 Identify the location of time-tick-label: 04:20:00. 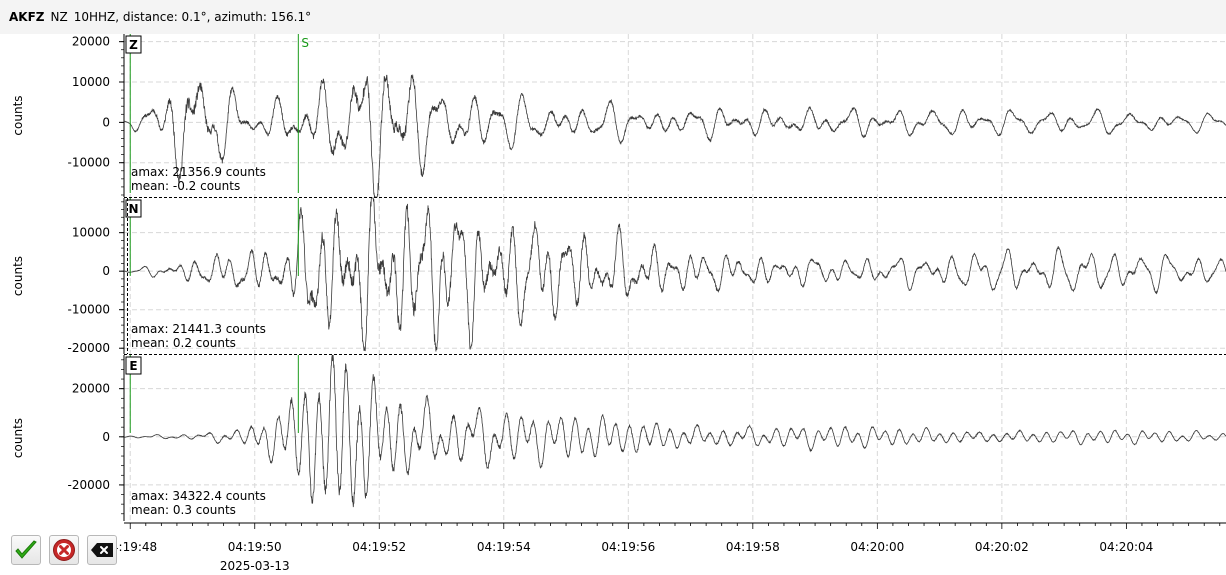
(877, 547).